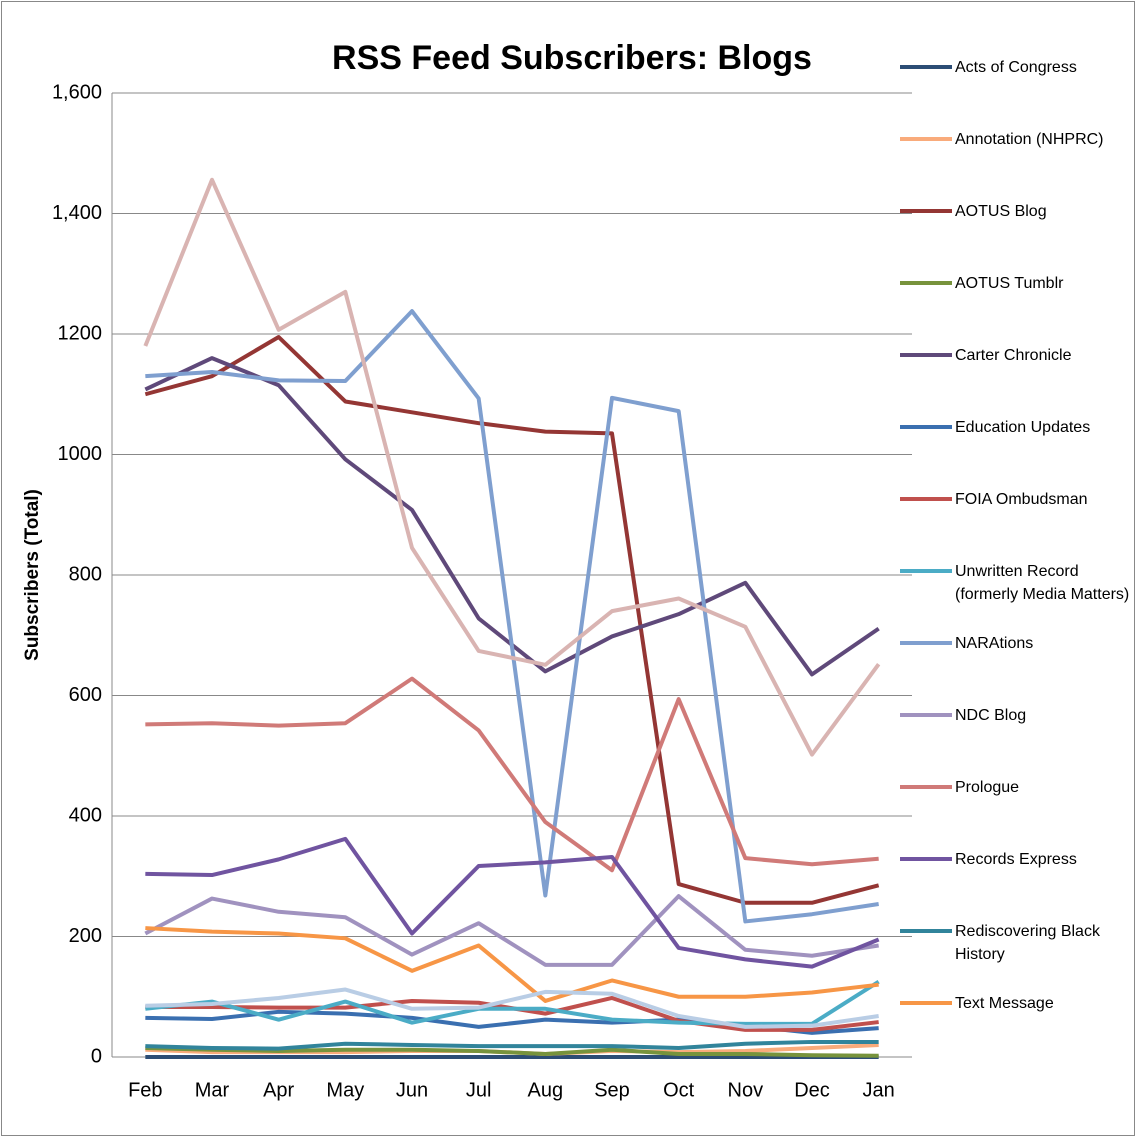 This screenshot has height=1137, width=1136. What do you see at coordinates (77, 213) in the screenshot?
I see `y-tick-label: 1,400` at bounding box center [77, 213].